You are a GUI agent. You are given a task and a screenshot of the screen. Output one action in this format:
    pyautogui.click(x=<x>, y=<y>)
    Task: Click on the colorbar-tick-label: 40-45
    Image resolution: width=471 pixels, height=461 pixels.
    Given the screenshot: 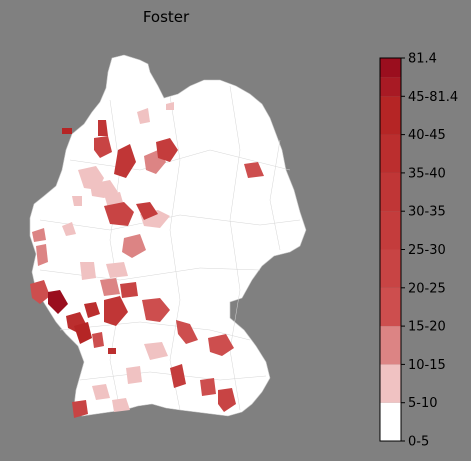 What is the action you would take?
    pyautogui.click(x=427, y=135)
    